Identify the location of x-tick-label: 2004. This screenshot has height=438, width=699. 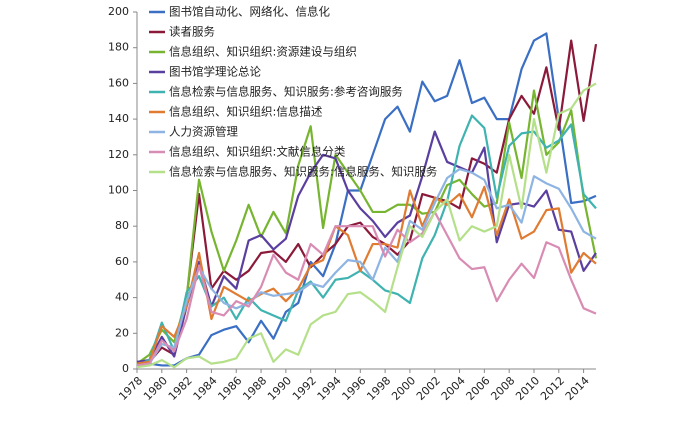
(453, 388).